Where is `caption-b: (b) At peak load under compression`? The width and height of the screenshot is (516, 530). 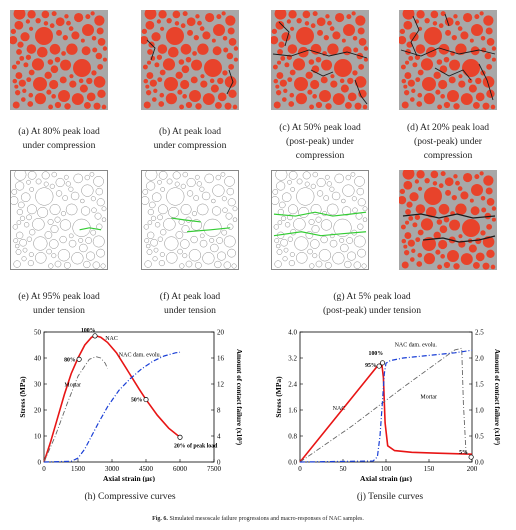 caption-b: (b) At peak load under compression is located at coordinates (190, 138).